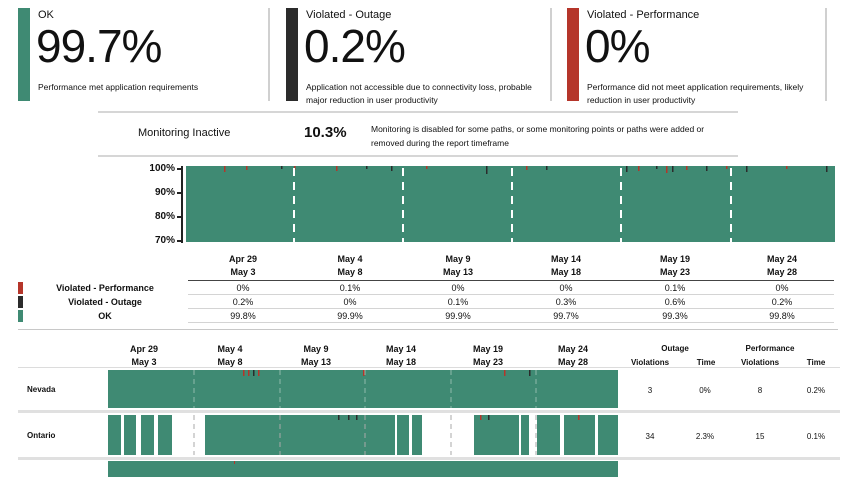 The image size is (848, 477). What do you see at coordinates (617, 46) in the screenshot?
I see `kpi-performance-value: 0%` at bounding box center [617, 46].